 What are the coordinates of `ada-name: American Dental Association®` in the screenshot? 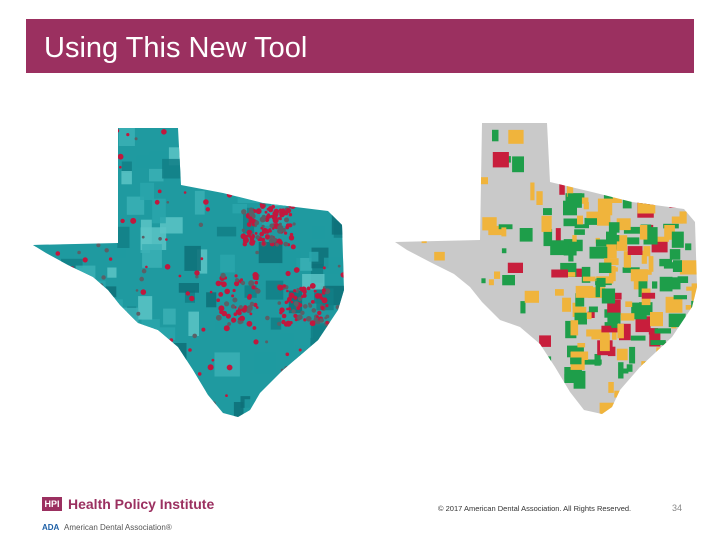 It's located at (118, 527).